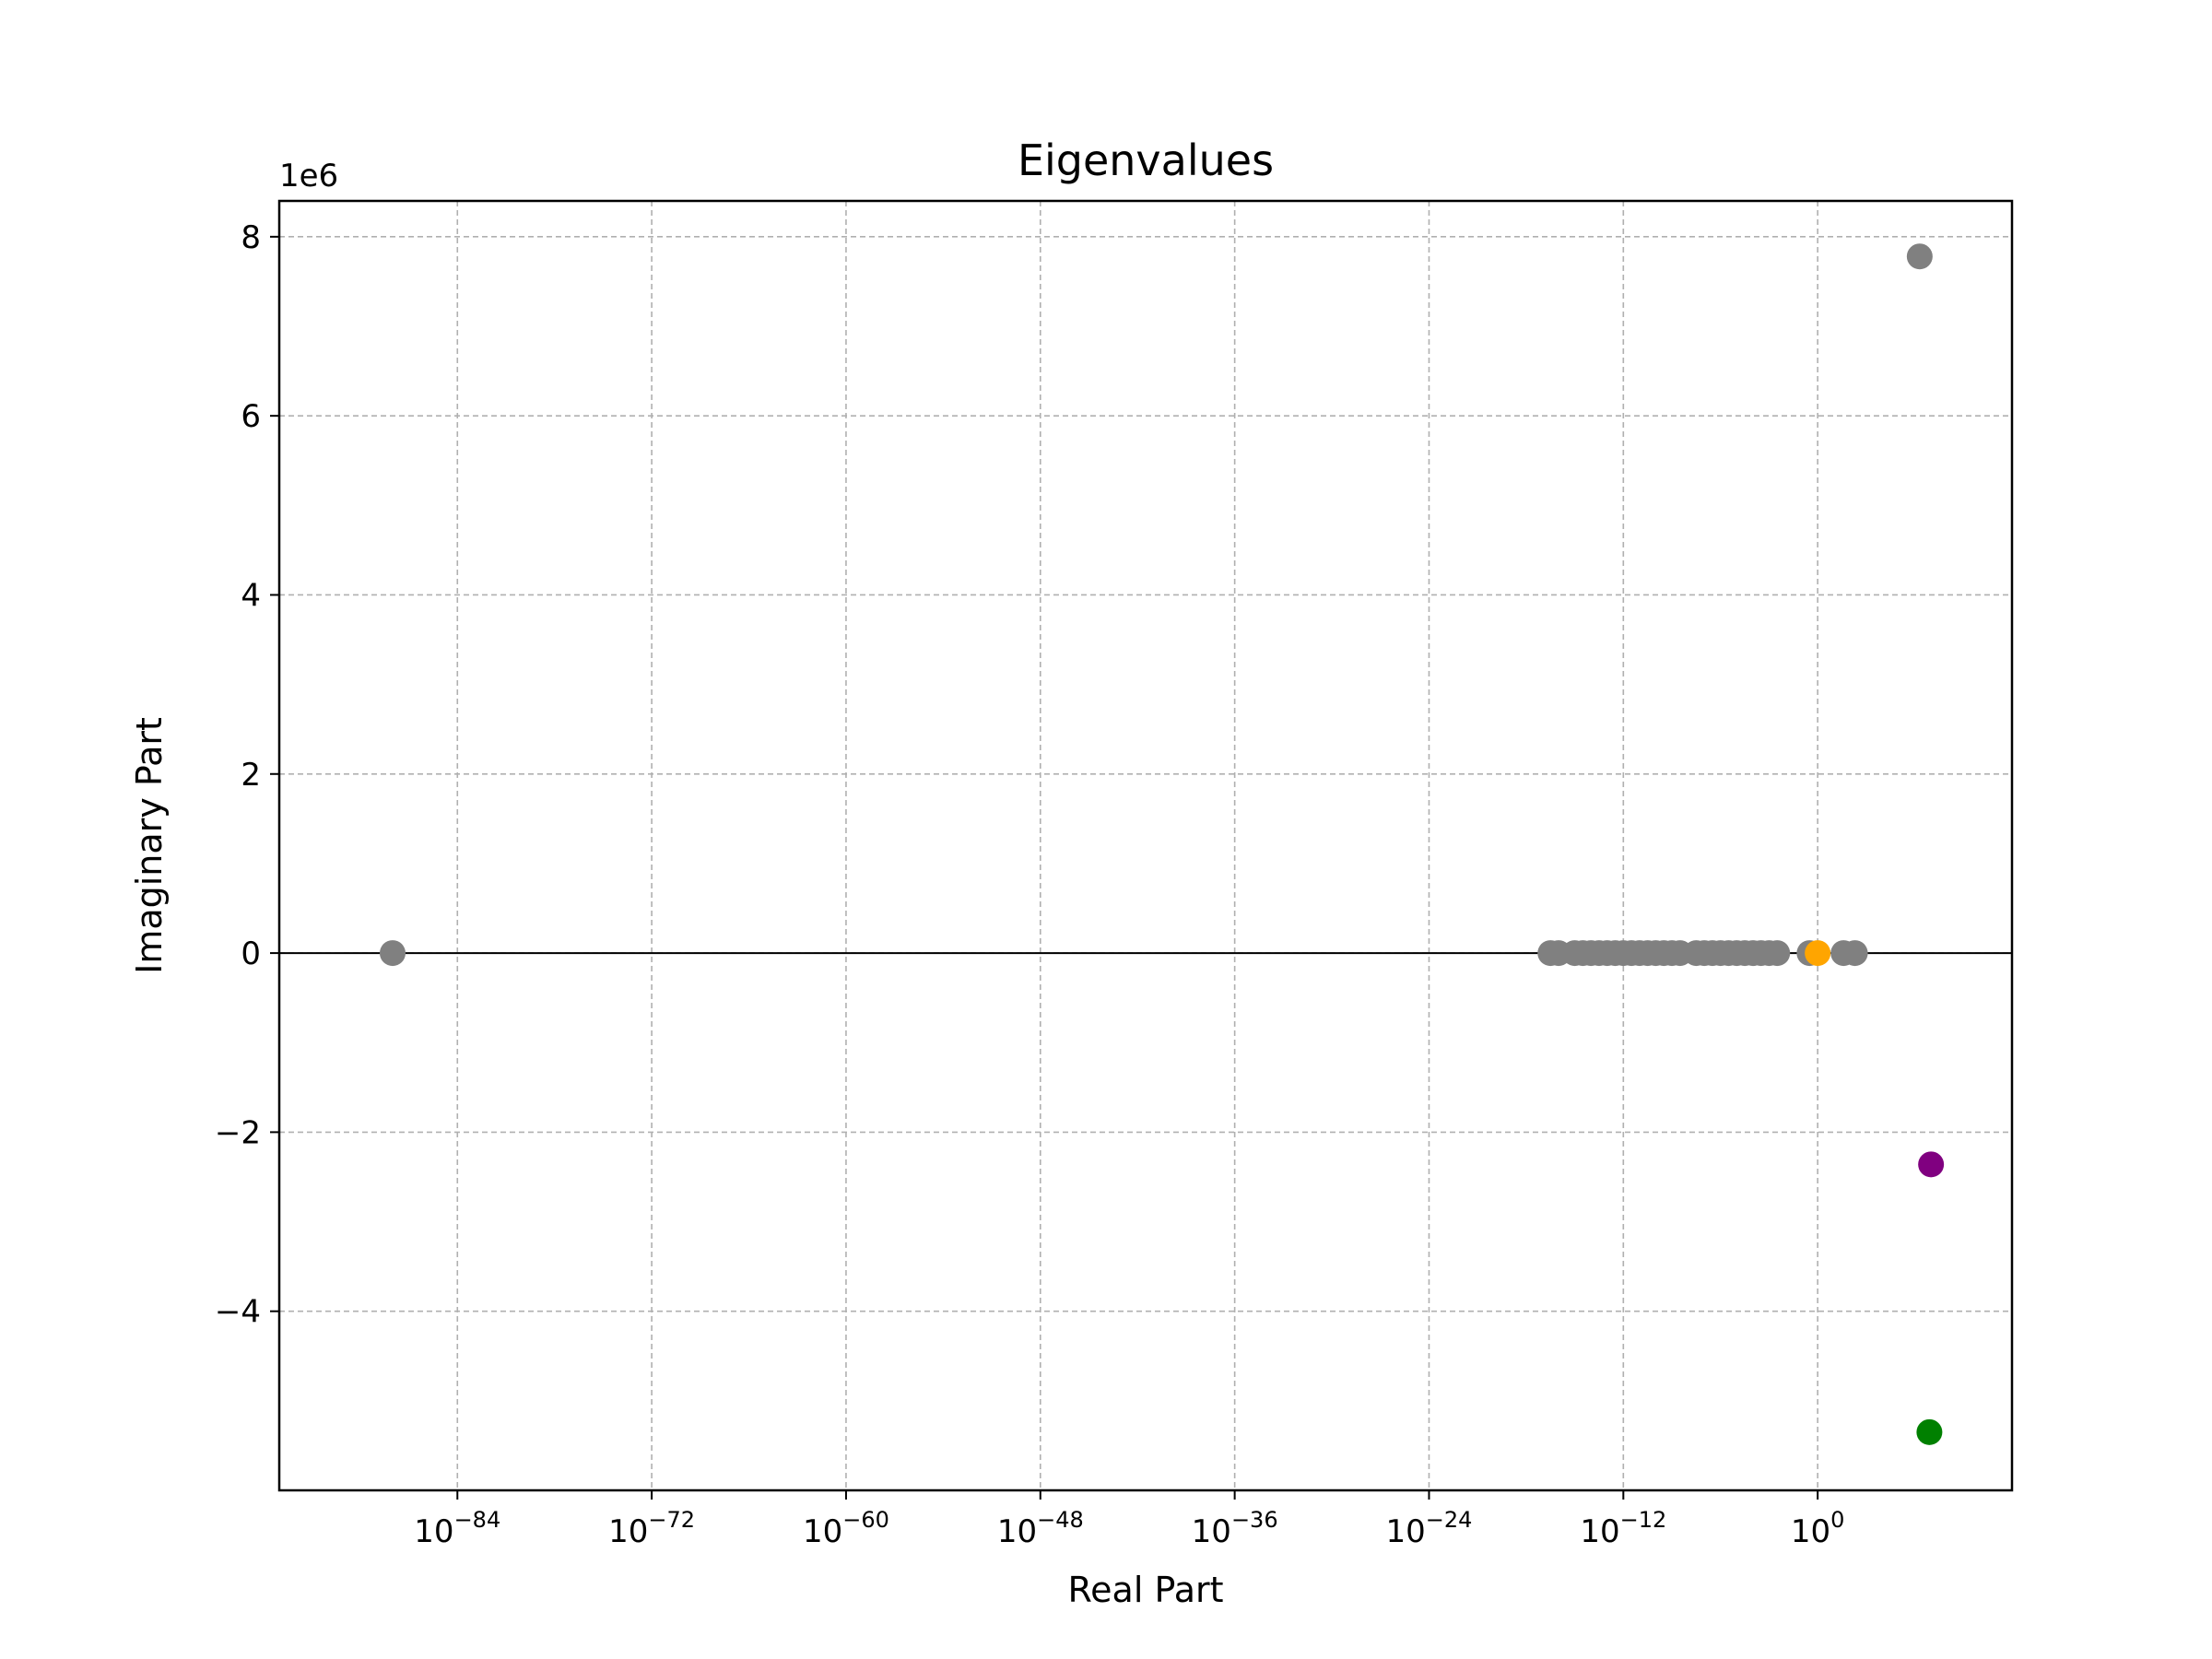 This screenshot has width=2212, height=1659. I want to click on x-axis-label: Real Part, so click(1145, 1590).